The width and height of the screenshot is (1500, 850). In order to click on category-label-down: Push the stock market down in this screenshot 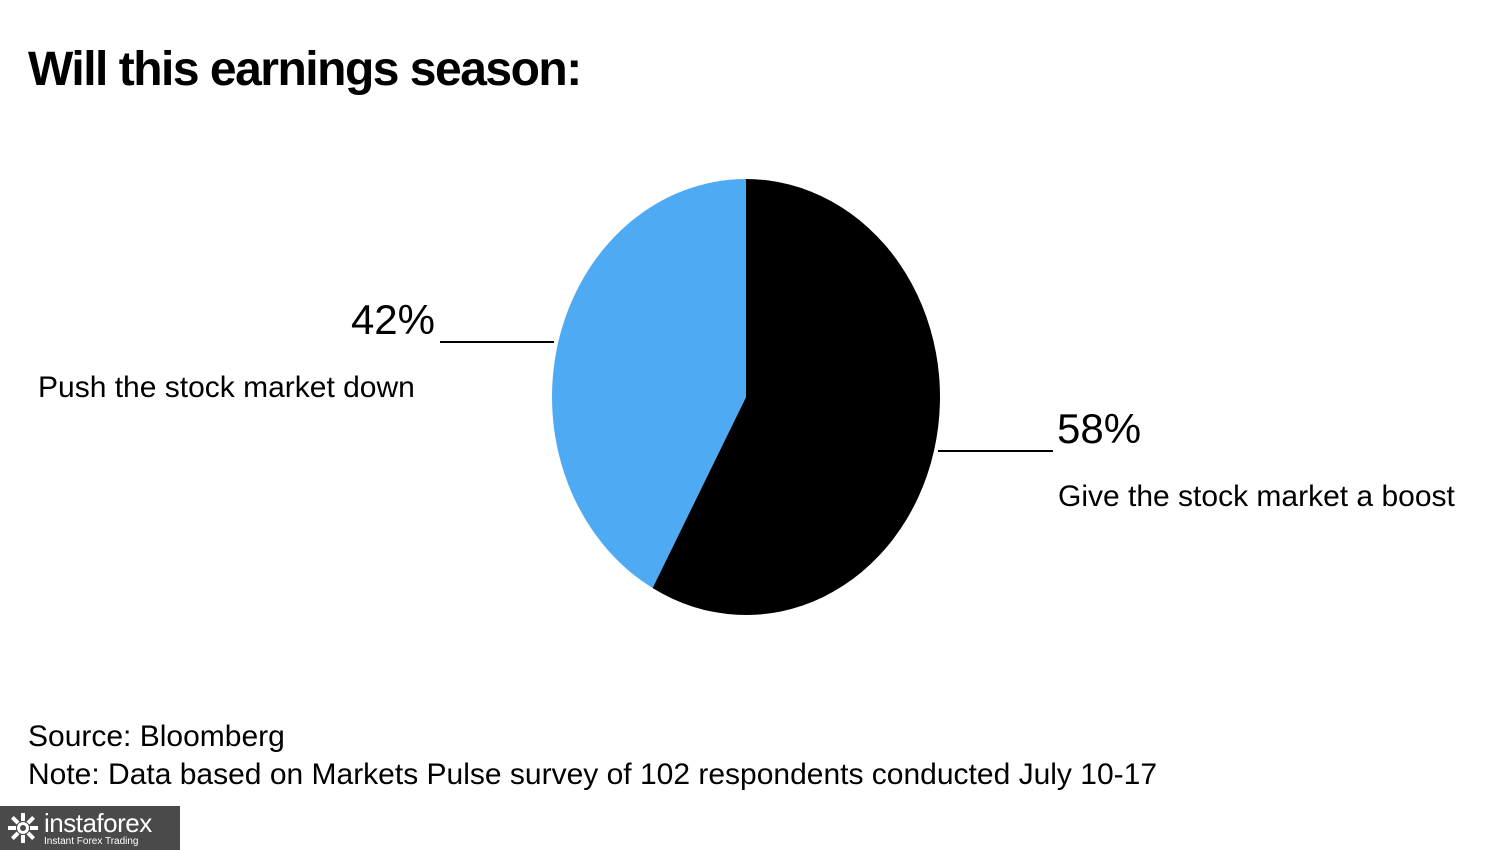, I will do `click(226, 387)`.